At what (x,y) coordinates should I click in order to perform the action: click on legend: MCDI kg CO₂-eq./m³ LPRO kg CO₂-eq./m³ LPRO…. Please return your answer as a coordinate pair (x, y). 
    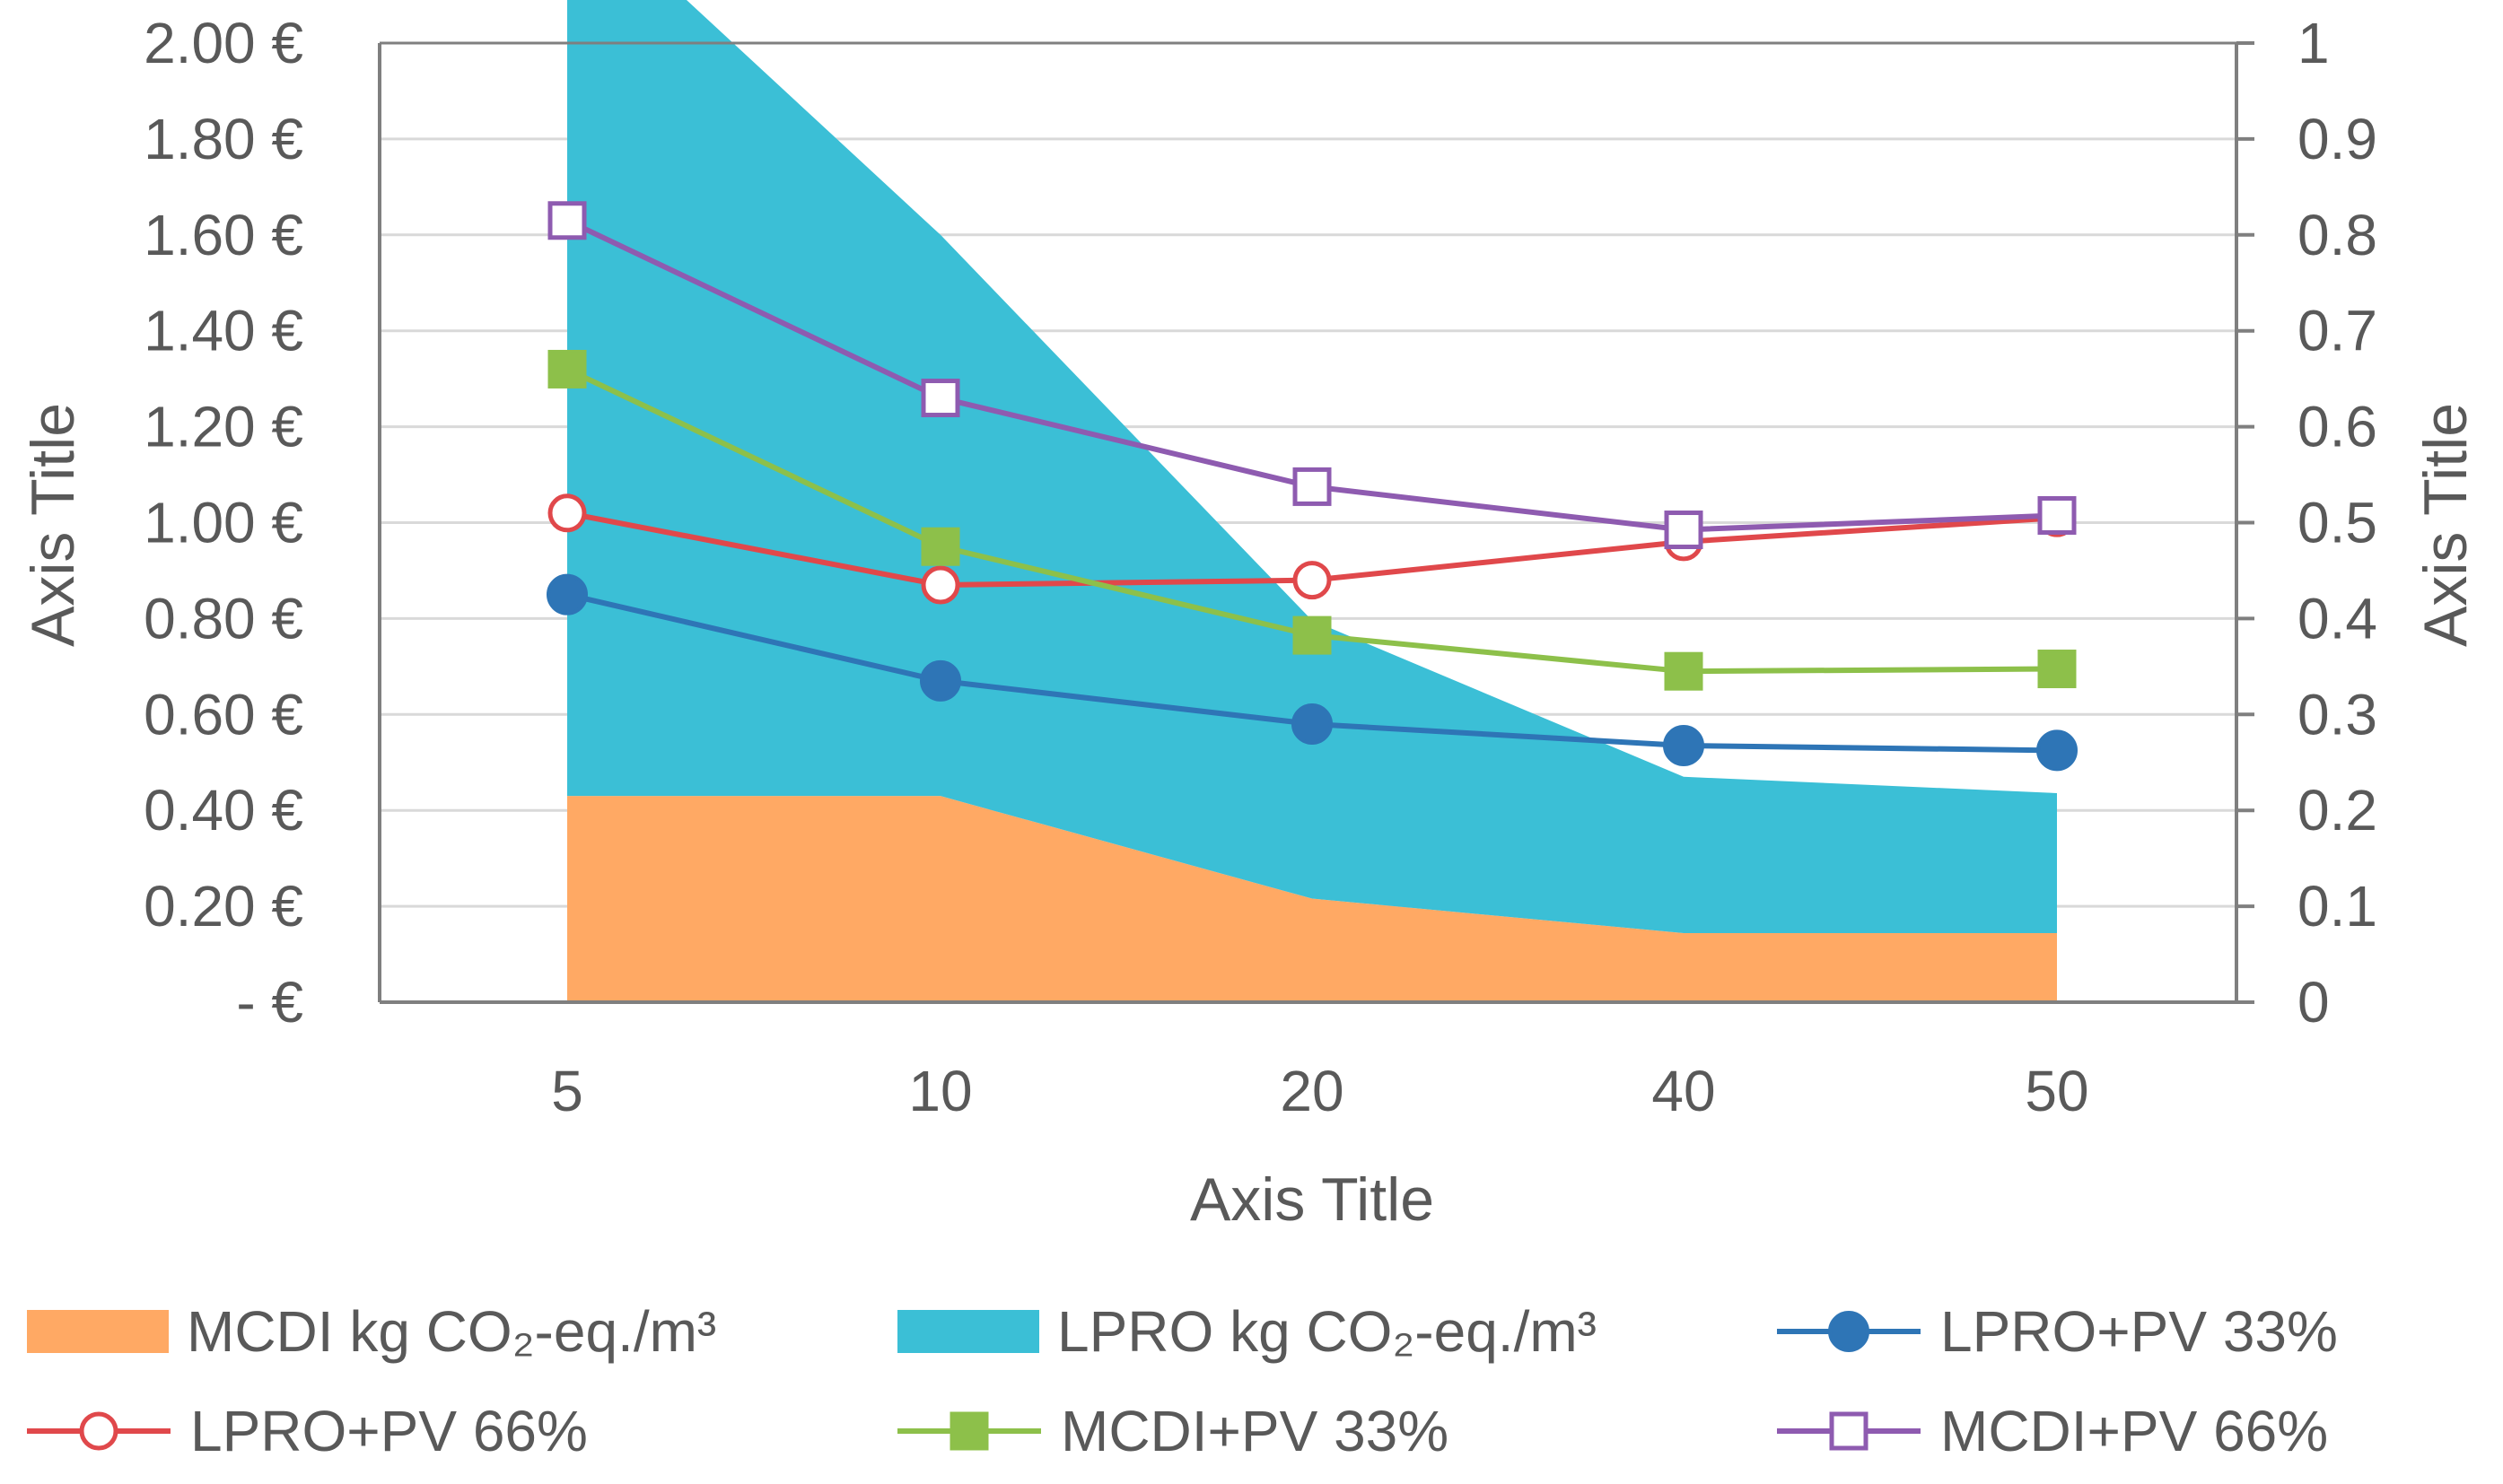
    Looking at the image, I should click on (1182, 1381).